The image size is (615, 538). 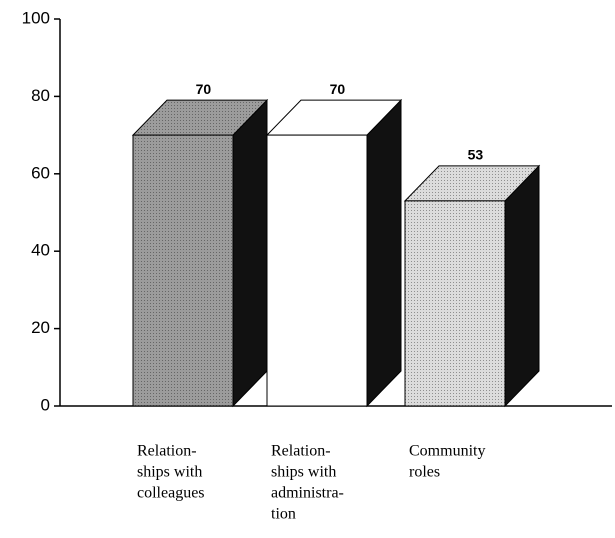 I want to click on x-tick-label: colleagues, so click(x=171, y=493).